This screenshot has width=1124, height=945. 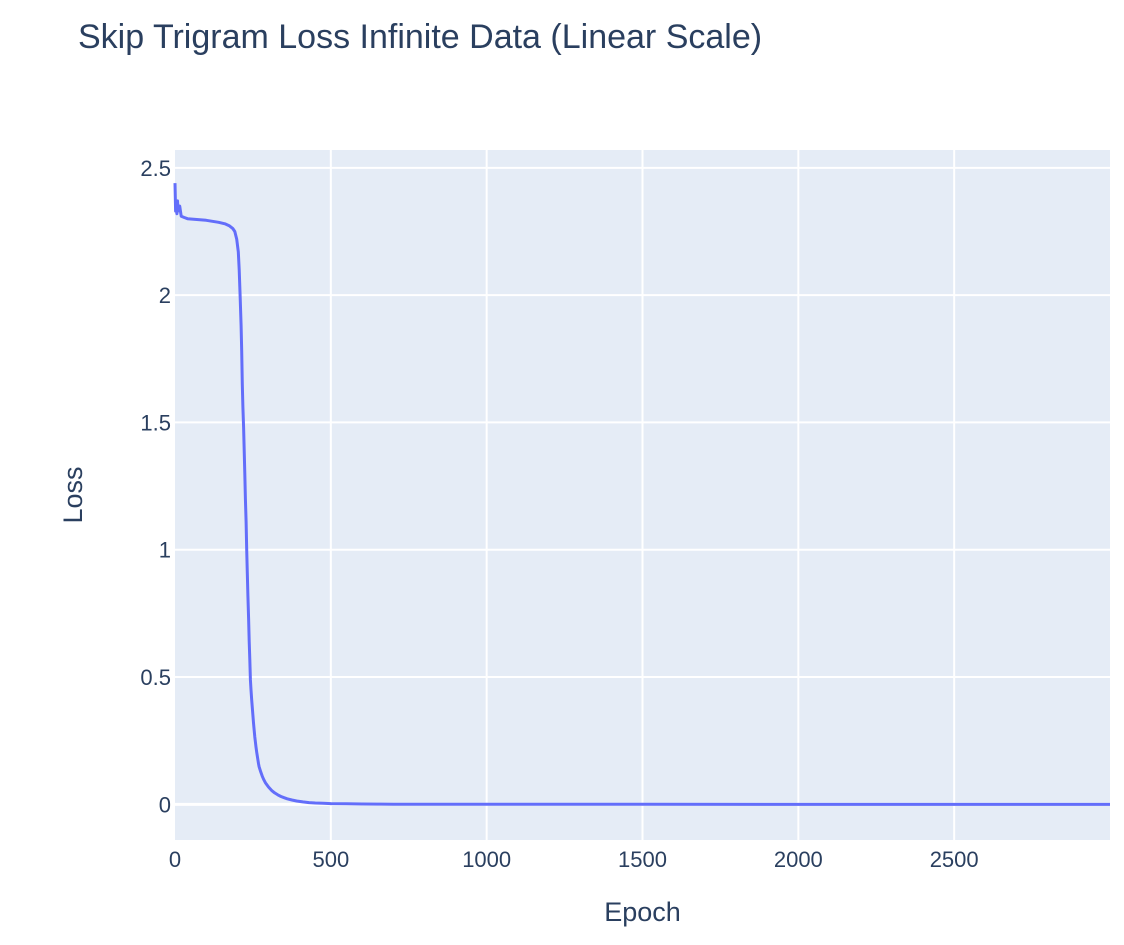 I want to click on y-tick-label: 1, so click(x=165, y=550).